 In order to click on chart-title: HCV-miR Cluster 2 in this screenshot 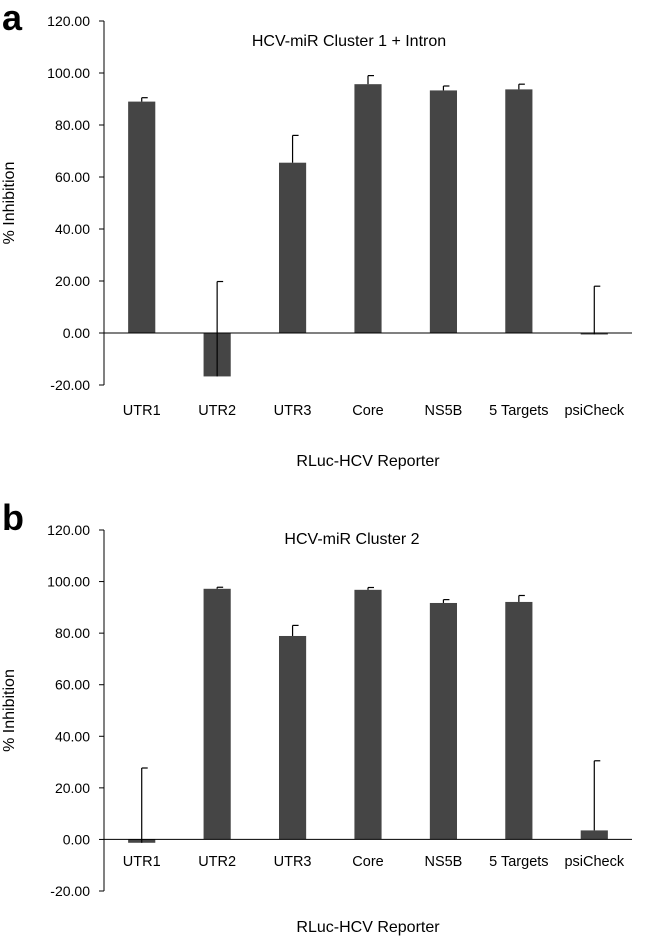, I will do `click(351, 539)`.